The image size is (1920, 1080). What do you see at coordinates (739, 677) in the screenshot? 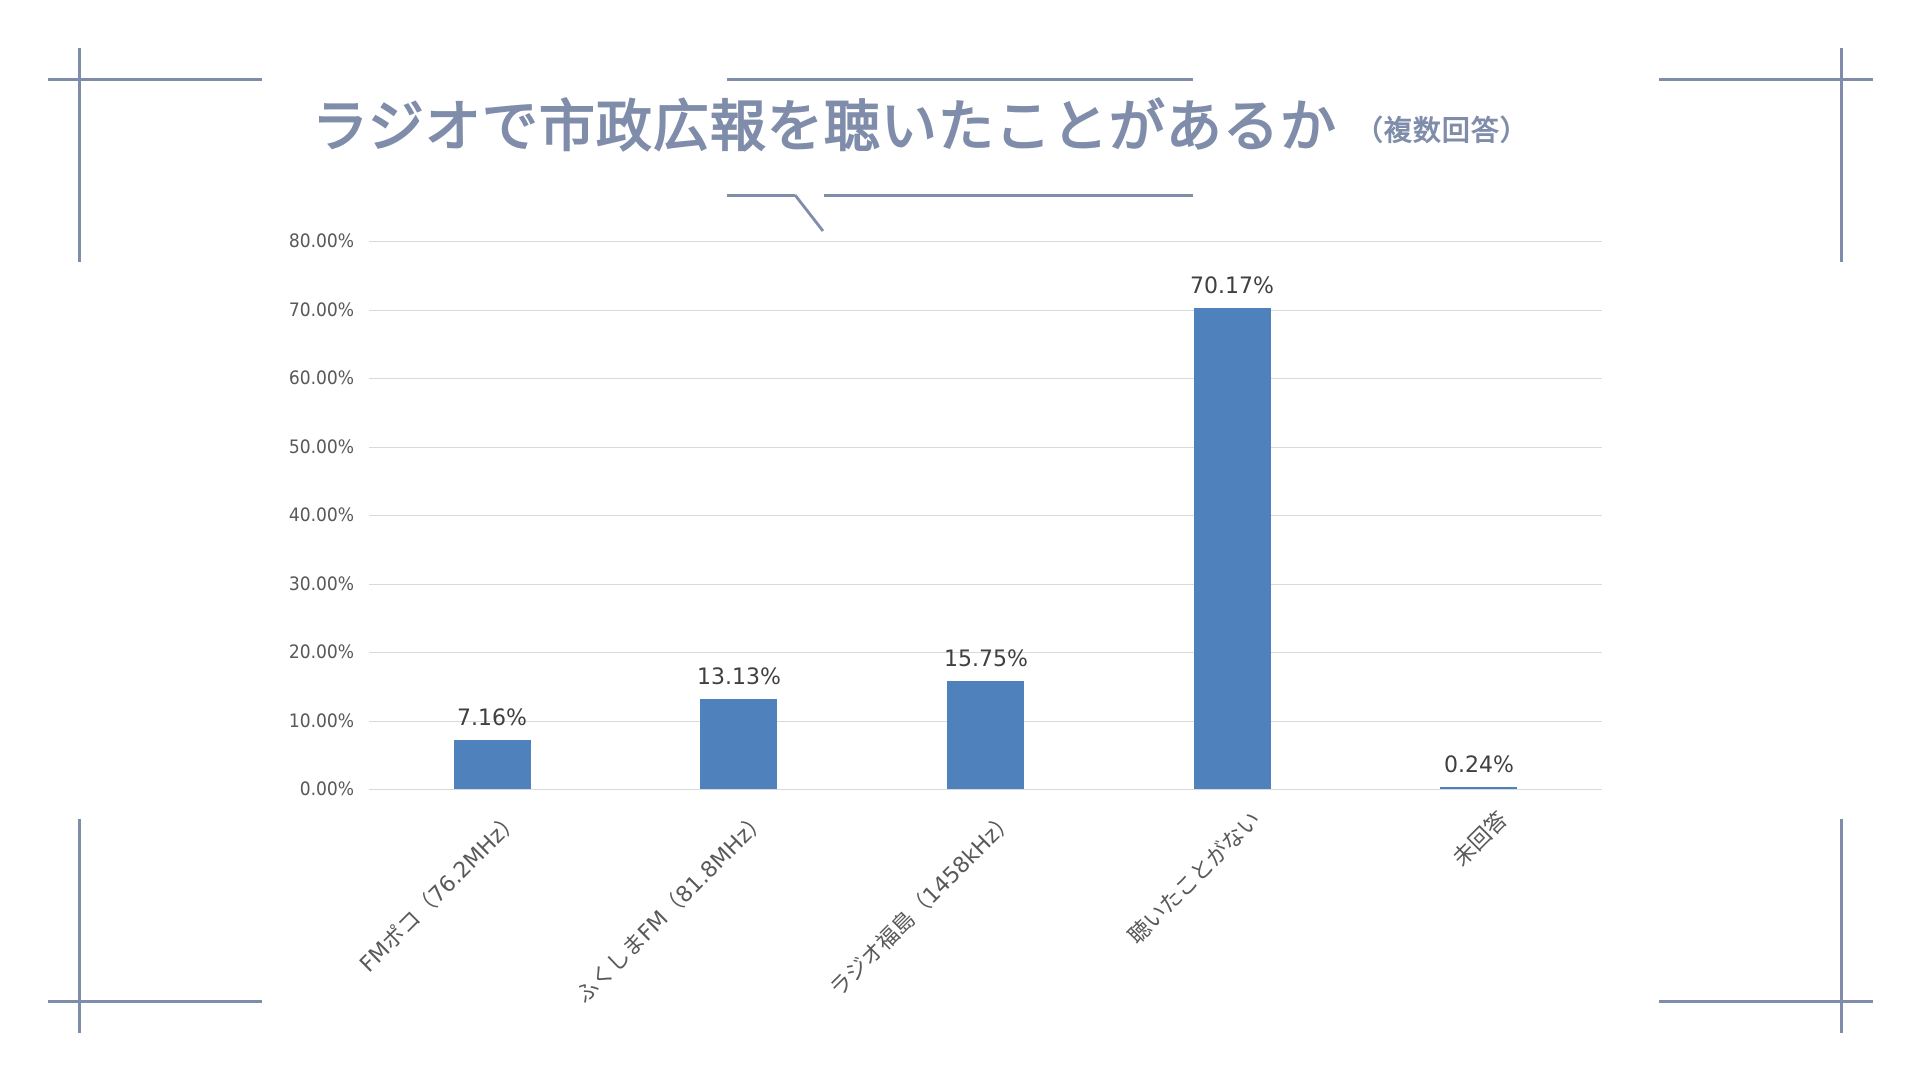
I see `data-label: 13.13%` at bounding box center [739, 677].